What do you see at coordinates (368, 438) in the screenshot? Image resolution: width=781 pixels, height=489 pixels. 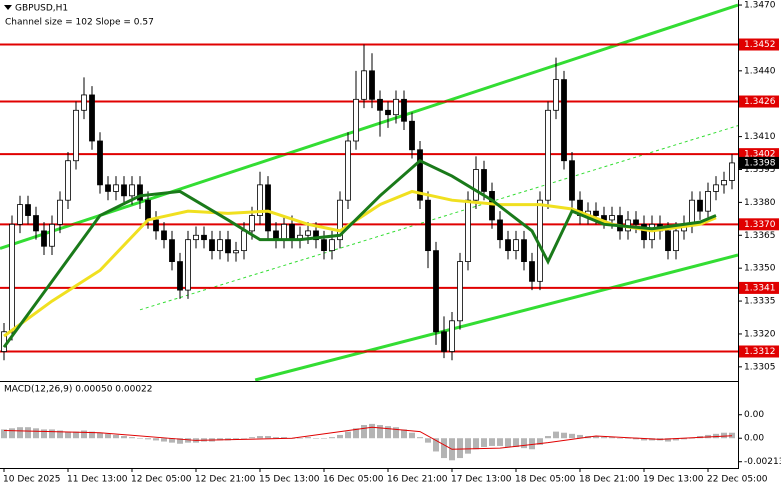 I see `macd-signal` at bounding box center [368, 438].